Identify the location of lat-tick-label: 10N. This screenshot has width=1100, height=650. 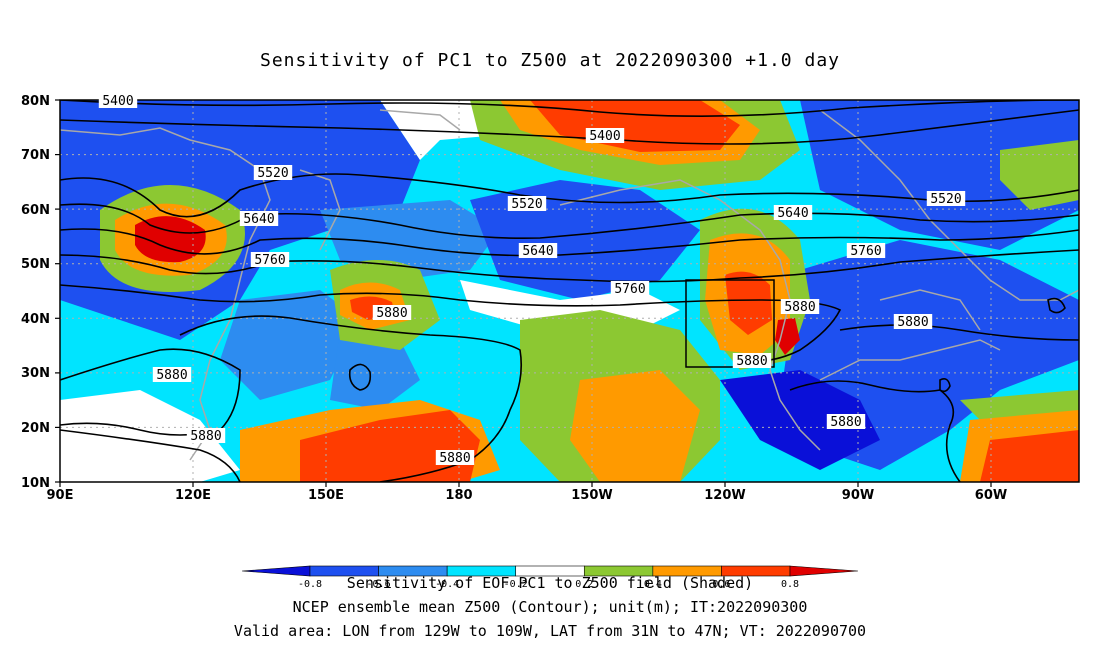
(35, 483).